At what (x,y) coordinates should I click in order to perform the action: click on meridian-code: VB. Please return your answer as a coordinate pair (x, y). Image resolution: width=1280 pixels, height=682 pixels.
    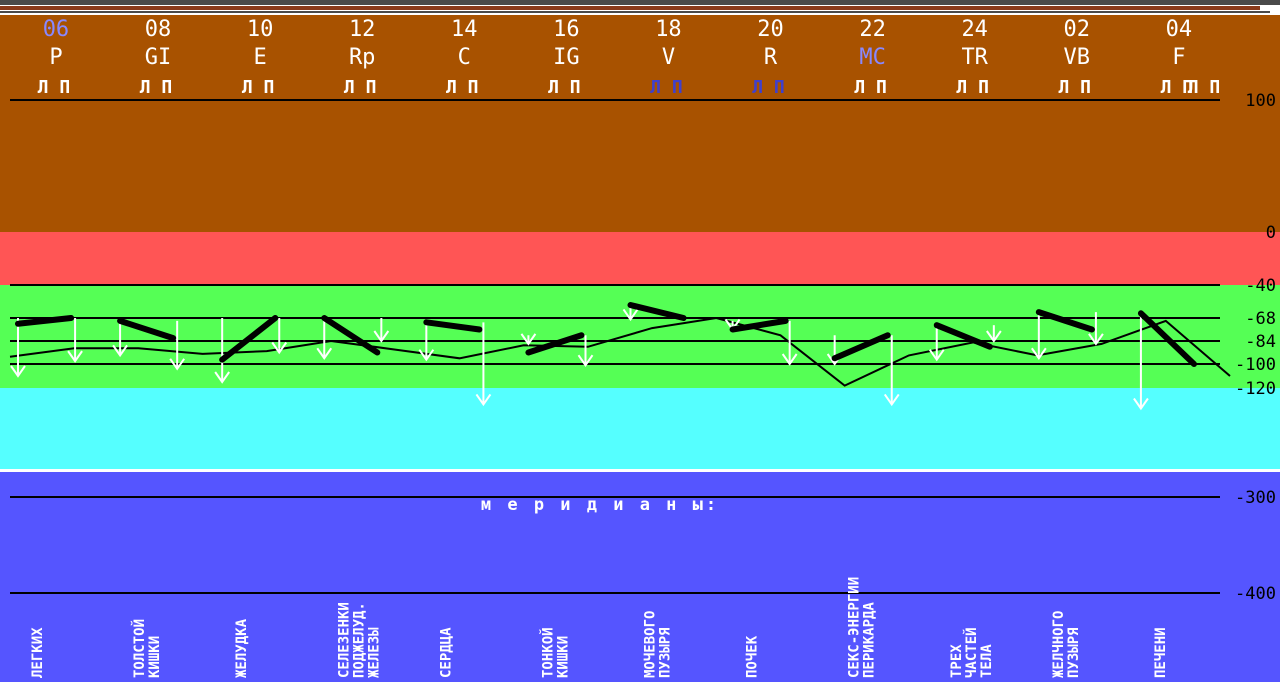
    Looking at the image, I should click on (1077, 57).